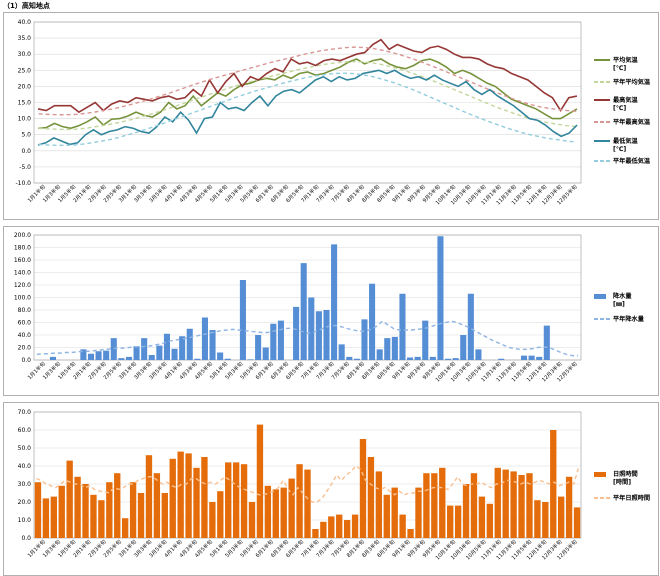  What do you see at coordinates (600, 474) in the screenshot?
I see `sun-legend-bar-swatch` at bounding box center [600, 474].